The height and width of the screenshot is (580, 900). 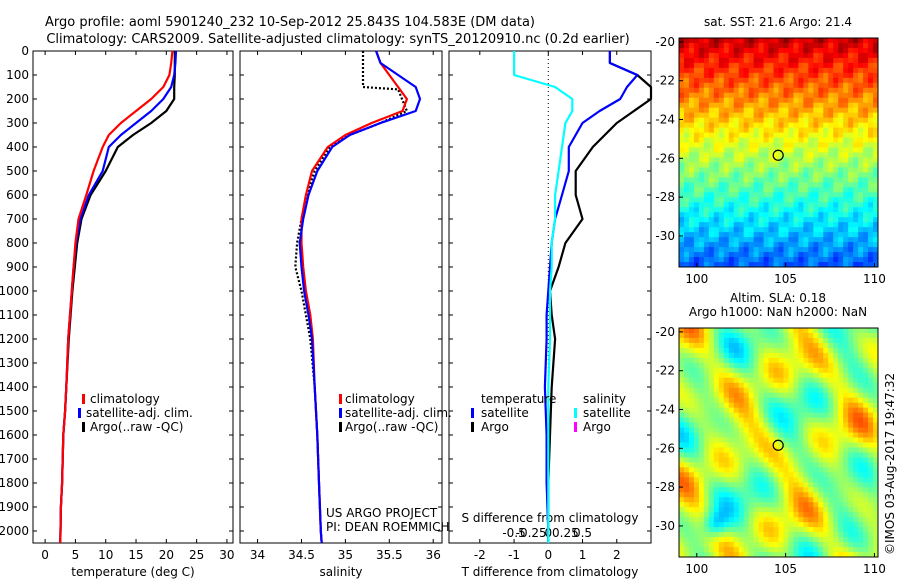 I want to click on legend-label-s-satellite: satellite, so click(x=607, y=413).